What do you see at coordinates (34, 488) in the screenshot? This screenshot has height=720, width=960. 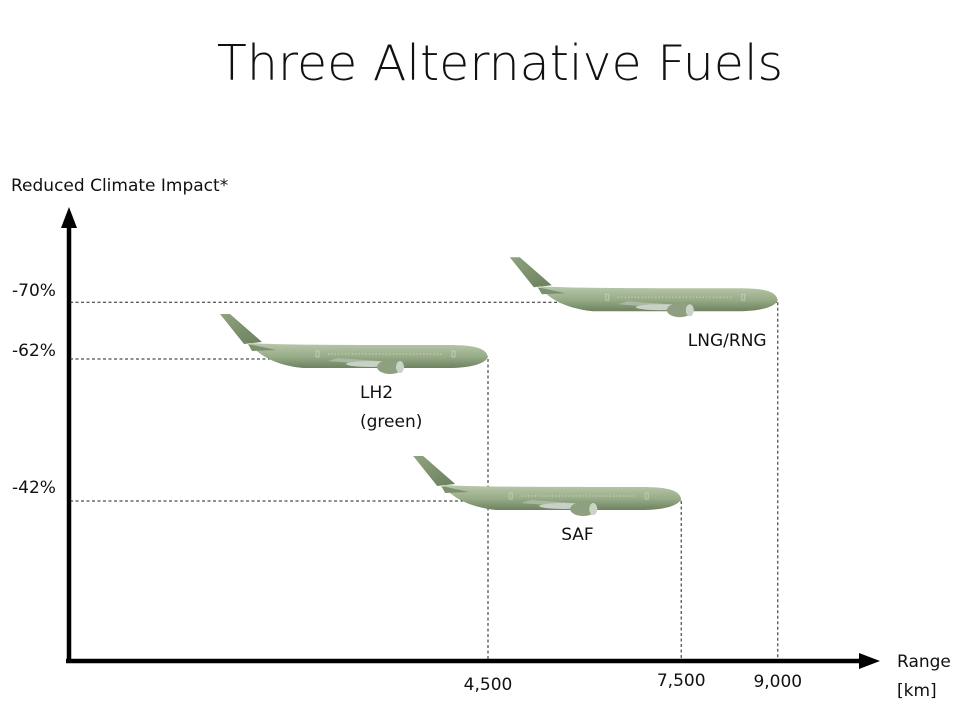 I see `y-tick-label: -42%` at bounding box center [34, 488].